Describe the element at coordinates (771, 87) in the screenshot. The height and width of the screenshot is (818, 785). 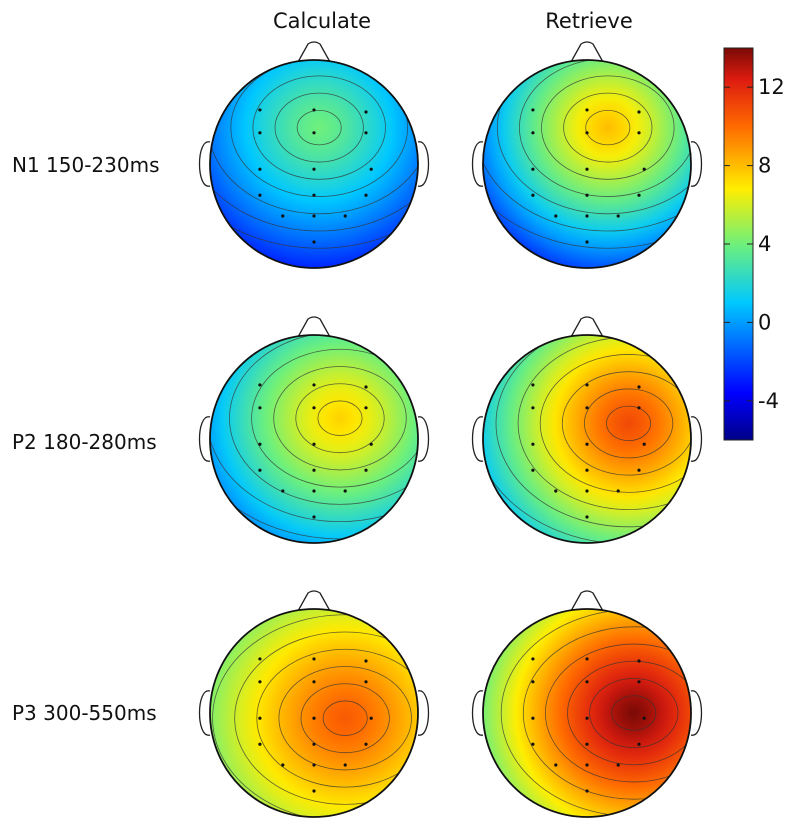
I see `colorbar-tick-label: 12` at that location.